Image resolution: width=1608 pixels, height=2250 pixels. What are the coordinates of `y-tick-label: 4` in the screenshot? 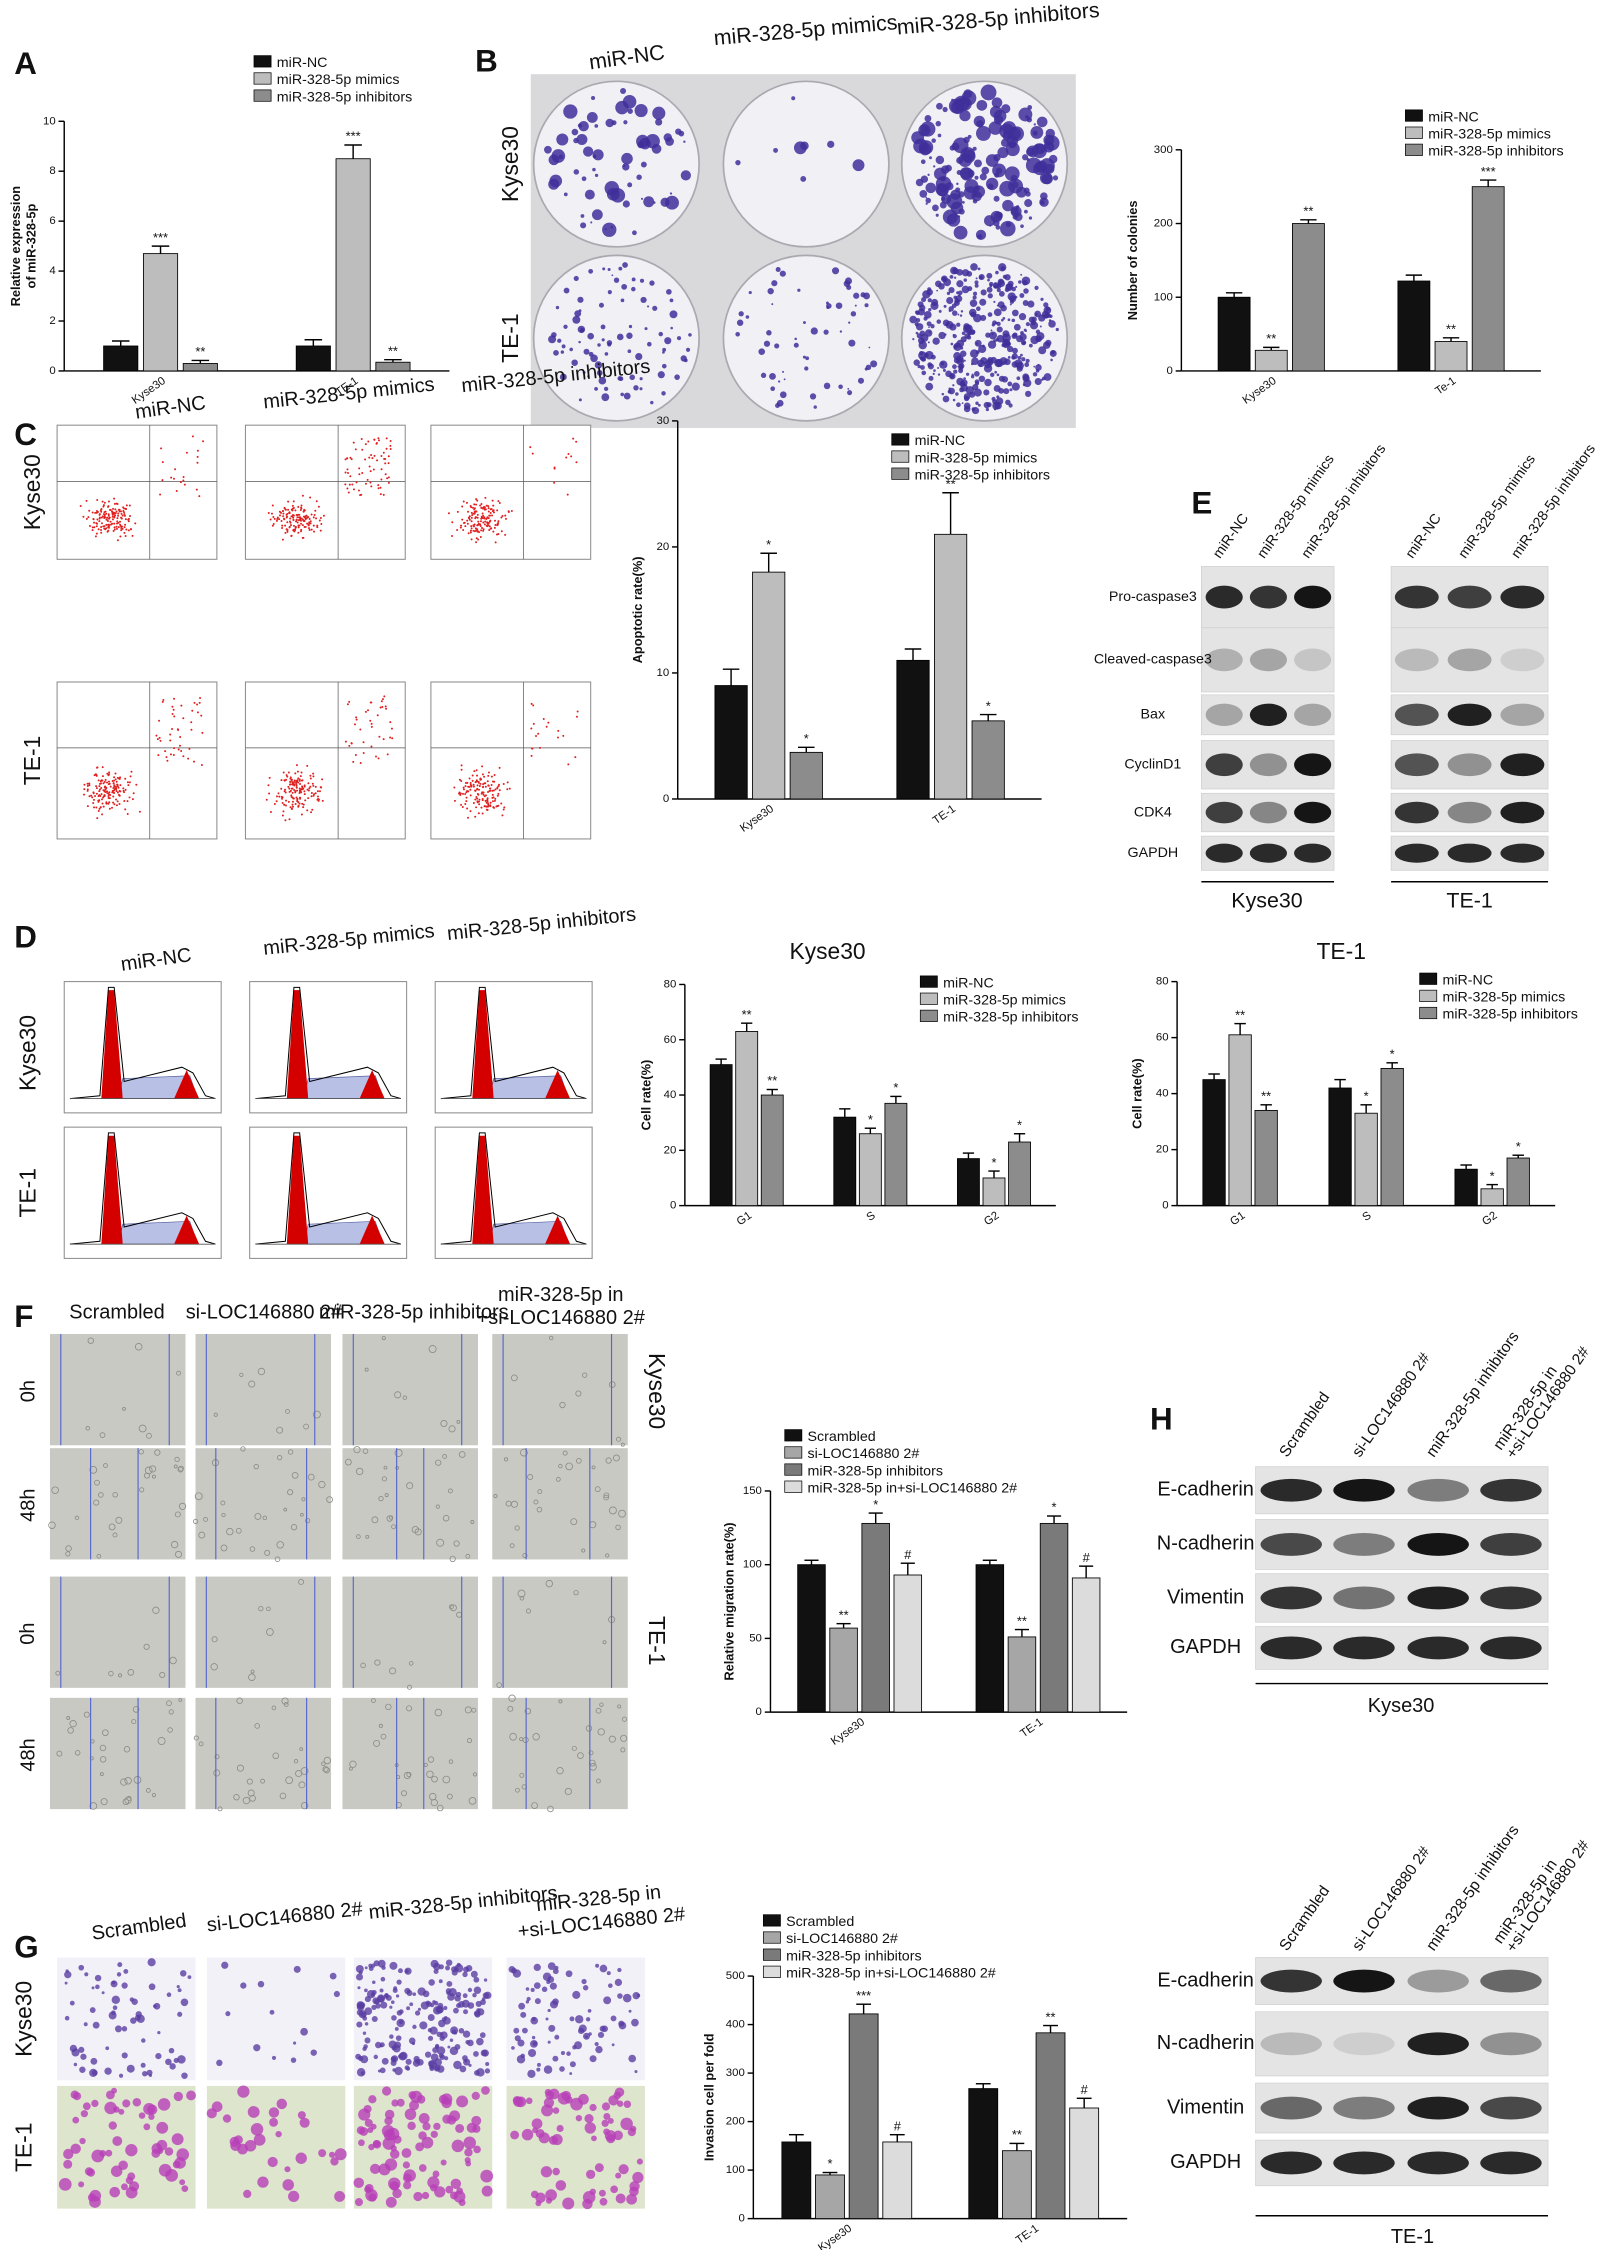 It's located at (52, 271).